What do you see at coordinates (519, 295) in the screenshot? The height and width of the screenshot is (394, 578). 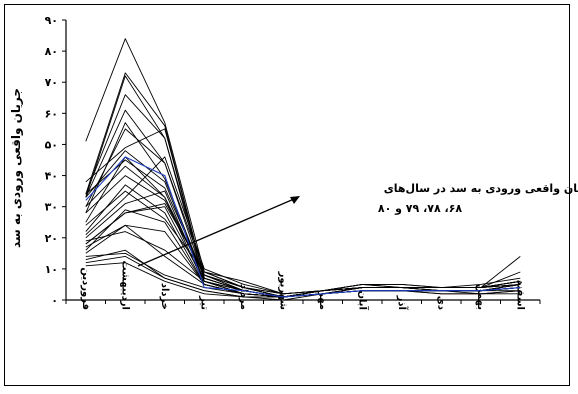 I see `x-tick-label: اسفند` at bounding box center [519, 295].